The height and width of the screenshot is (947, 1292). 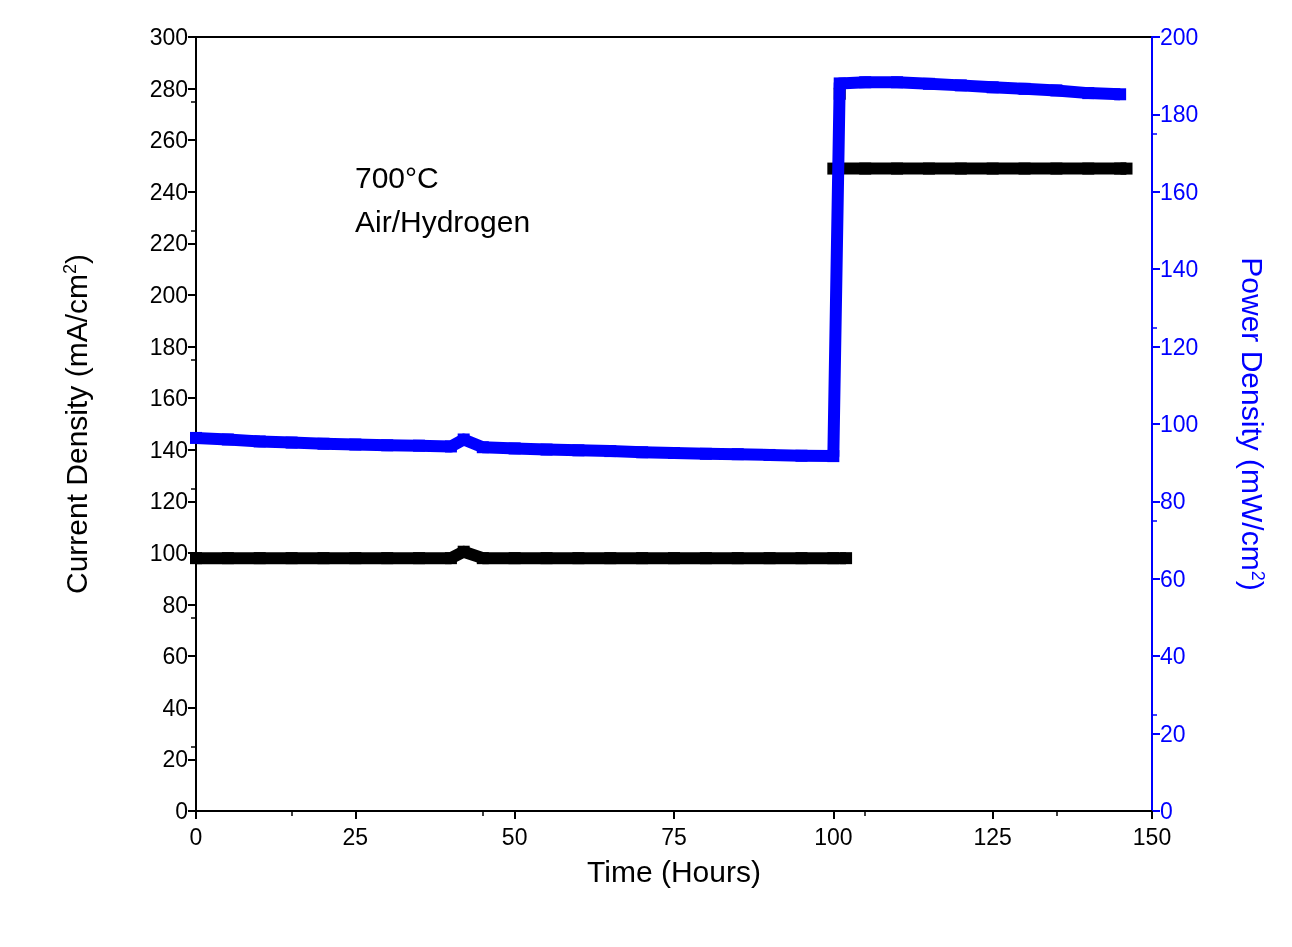 What do you see at coordinates (168, 140) in the screenshot?
I see `y-tick-label: 260` at bounding box center [168, 140].